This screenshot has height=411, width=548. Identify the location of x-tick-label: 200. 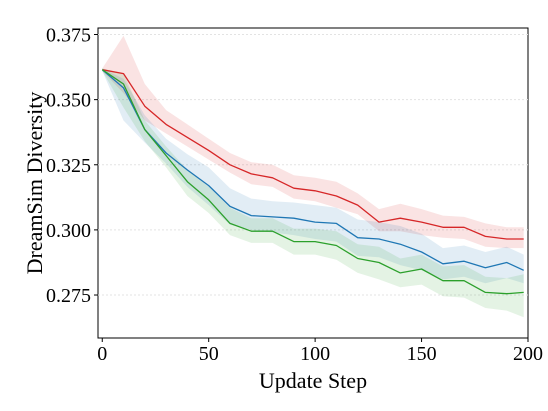
(528, 354).